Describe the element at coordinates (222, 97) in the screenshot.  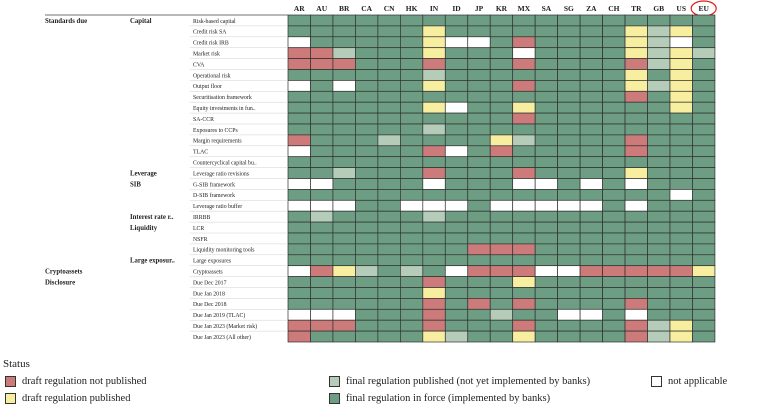
I see `row-label: Securitisation framework` at that location.